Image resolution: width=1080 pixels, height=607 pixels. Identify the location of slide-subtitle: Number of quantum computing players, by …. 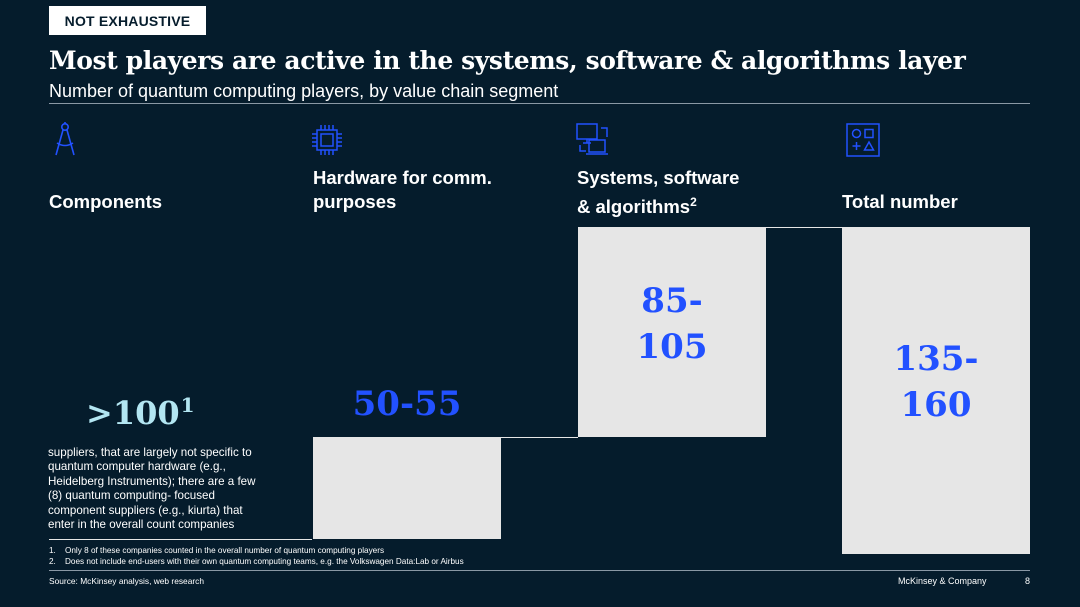
(304, 91).